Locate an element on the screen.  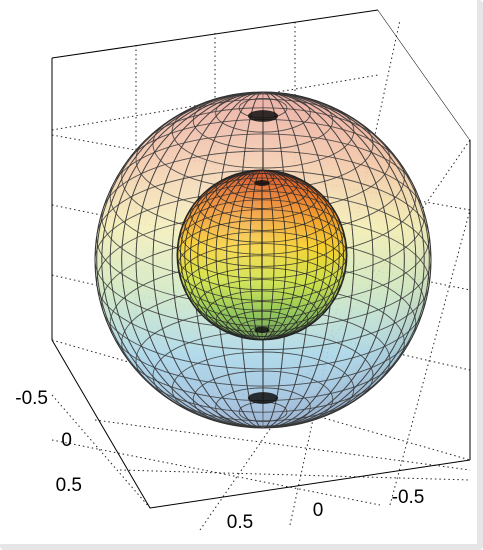
inner-sphere-surface is located at coordinates (262, 255).